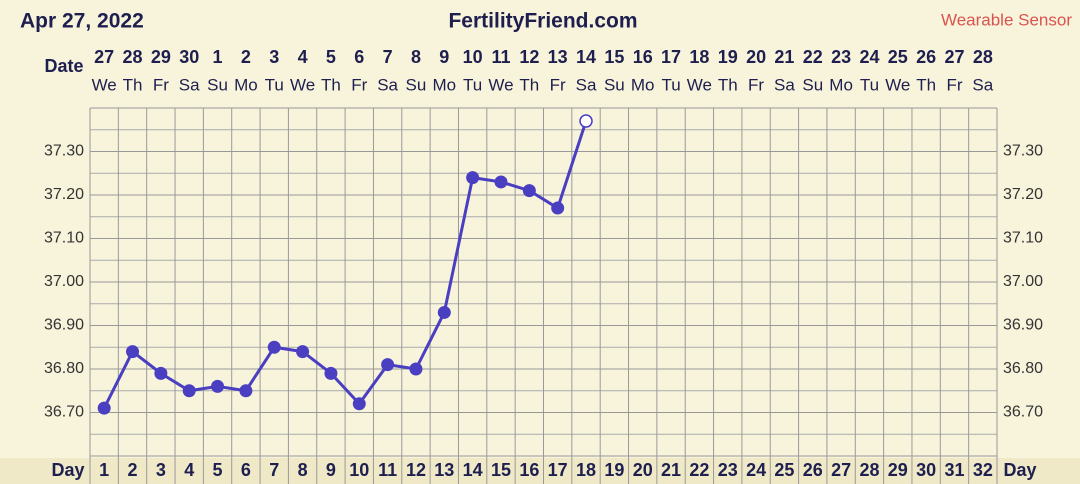 The image size is (1080, 484). I want to click on day-row-label: Day, so click(1019, 470).